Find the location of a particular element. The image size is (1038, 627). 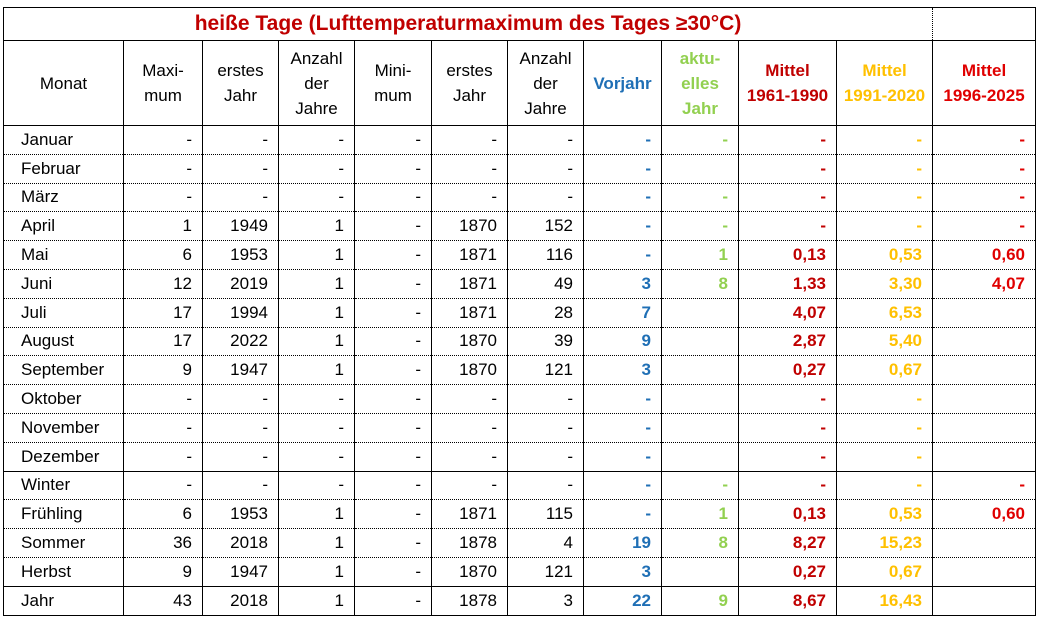

header-line: Jahre is located at coordinates (545, 108).